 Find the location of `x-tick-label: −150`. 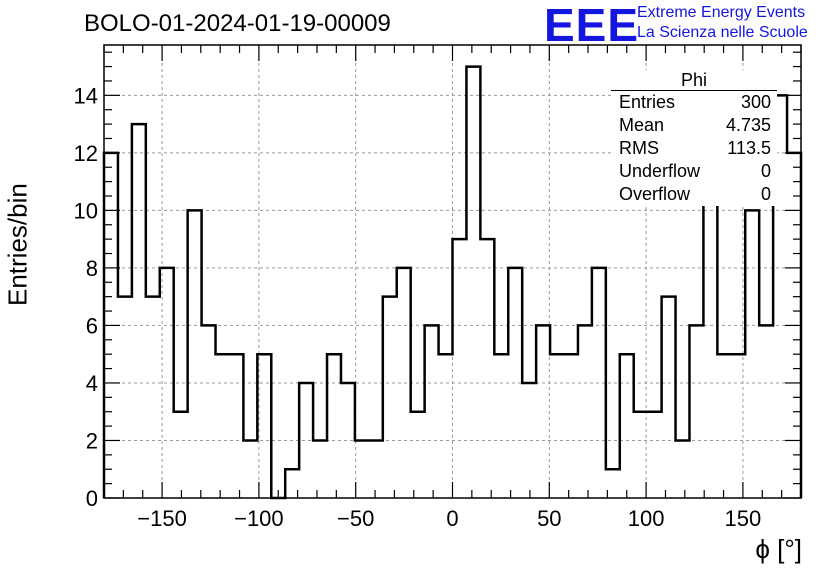

x-tick-label: −150 is located at coordinates (162, 518).